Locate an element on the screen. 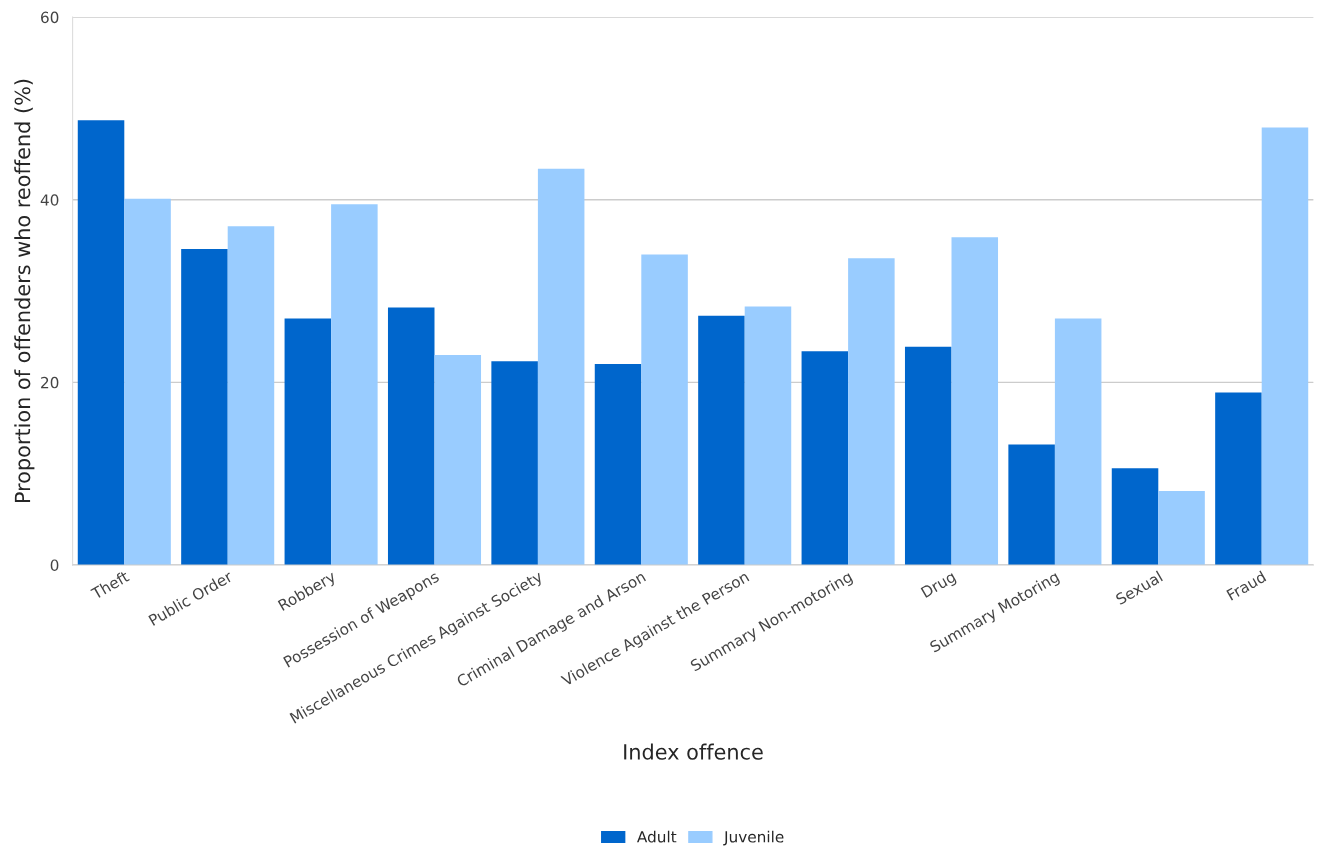  y-tick-label: 60 is located at coordinates (50, 17).